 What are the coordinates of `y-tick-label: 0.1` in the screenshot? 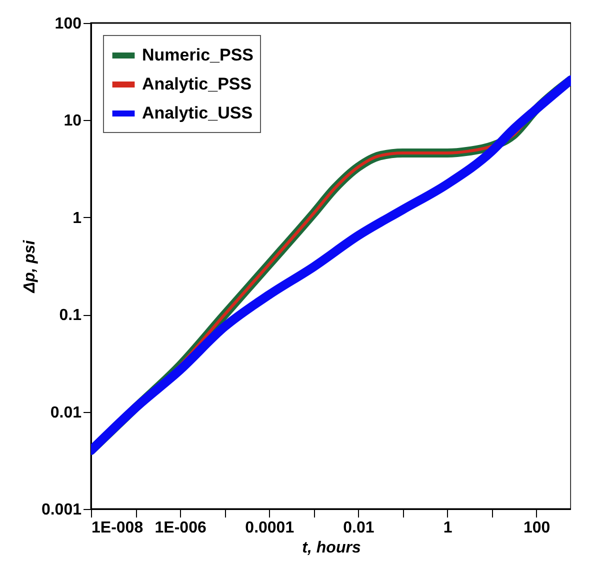 It's located at (70, 315).